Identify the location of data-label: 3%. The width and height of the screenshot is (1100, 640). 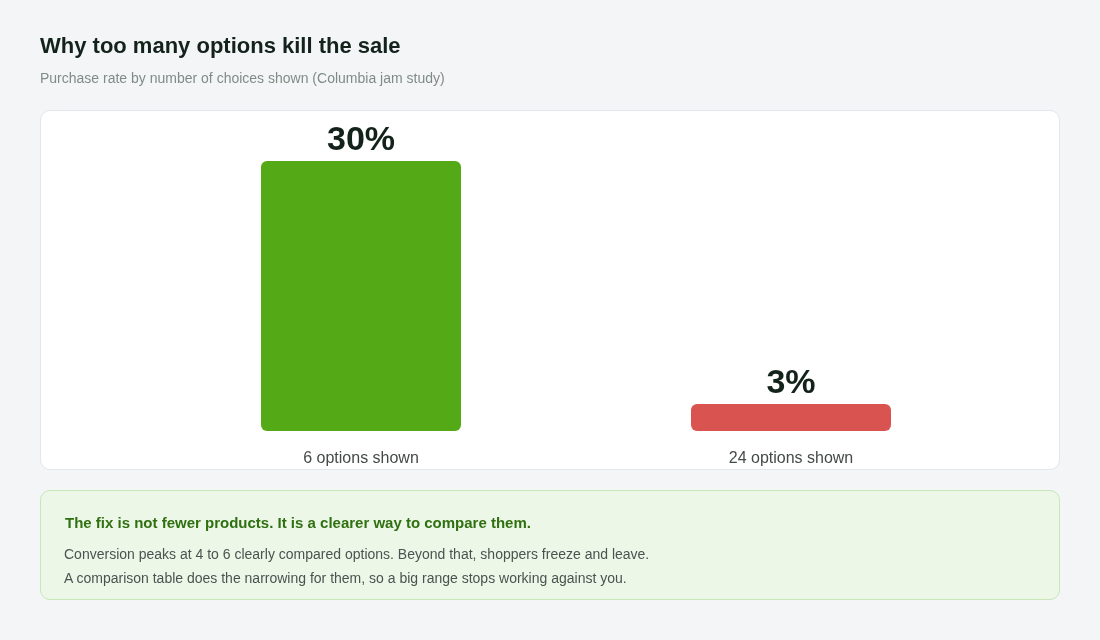
(791, 381).